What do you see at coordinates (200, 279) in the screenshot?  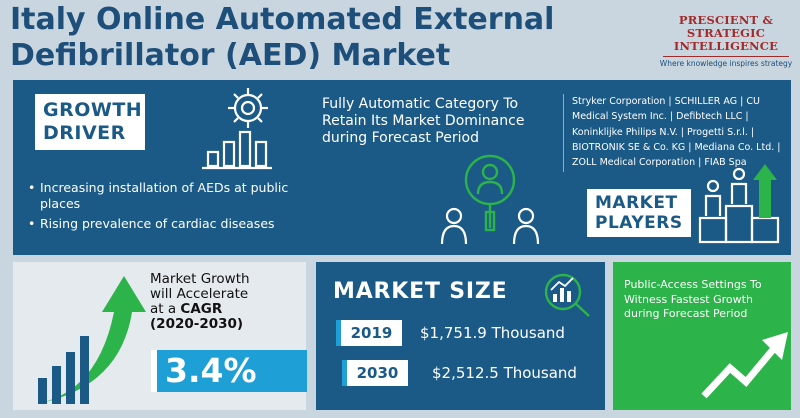 I see `cagr-line1: Market Growth` at bounding box center [200, 279].